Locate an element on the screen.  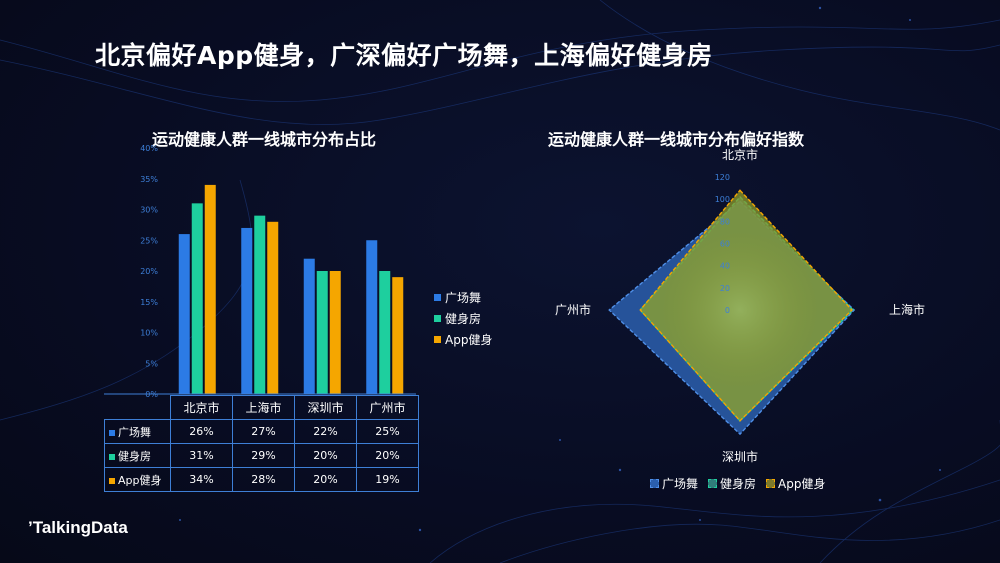
y-tick-label: 15% is located at coordinates (149, 302).